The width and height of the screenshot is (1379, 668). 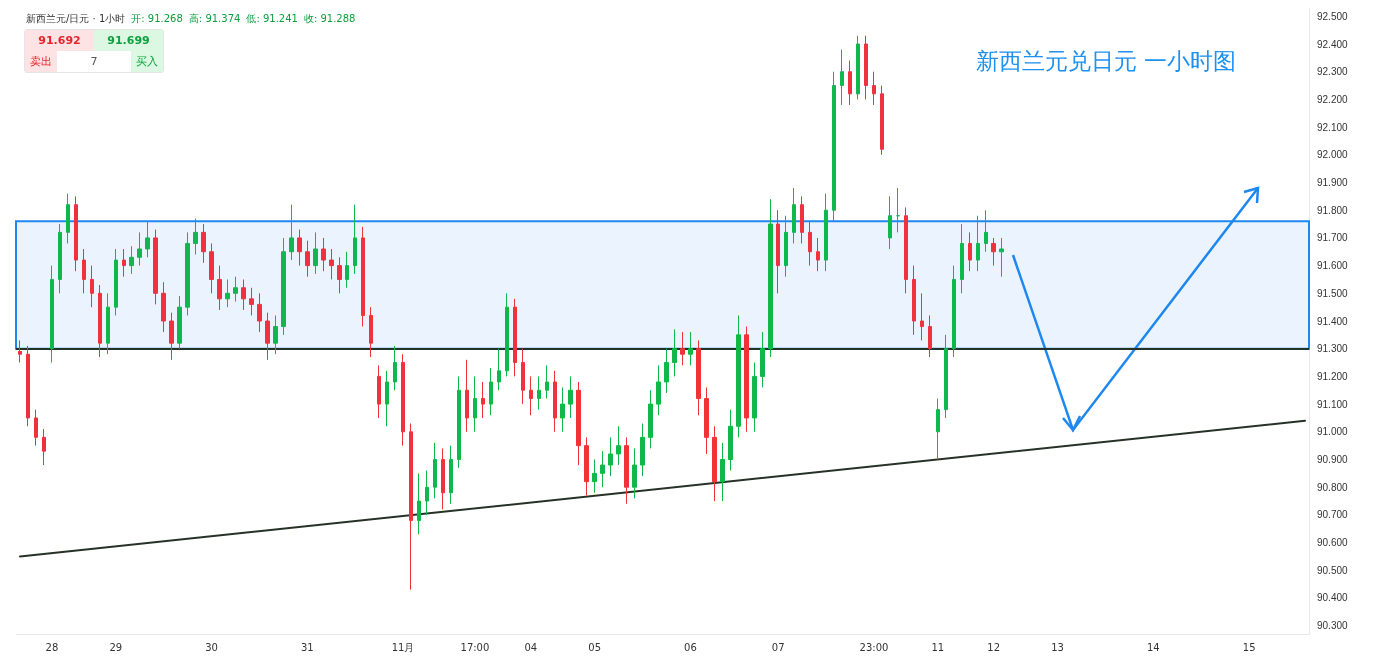 I want to click on y-tick-label: 91.000, so click(x=1333, y=432).